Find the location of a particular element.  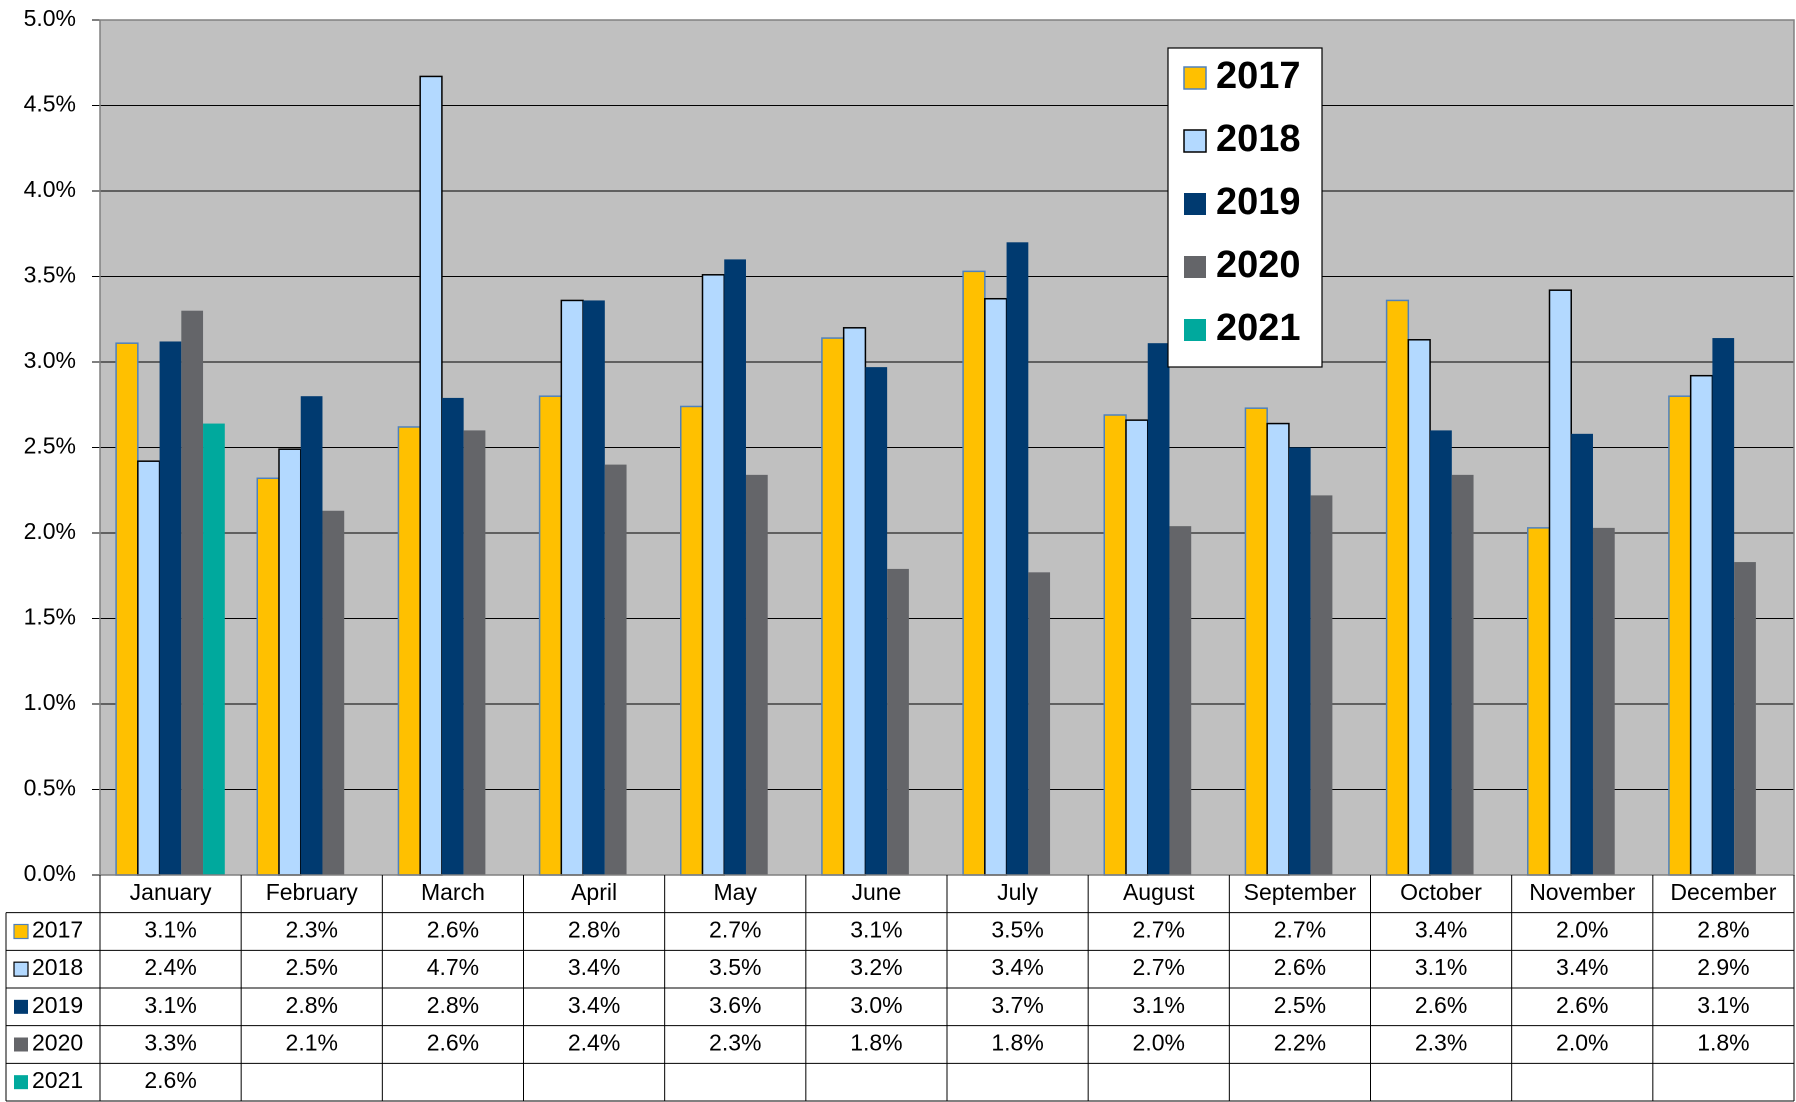

data-label: 3.0% is located at coordinates (876, 1005).